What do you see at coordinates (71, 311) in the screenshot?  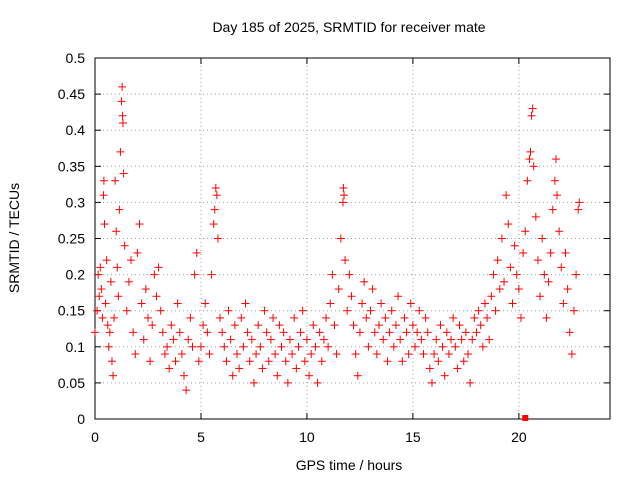 I see `y-tick-label: 0.15` at bounding box center [71, 311].